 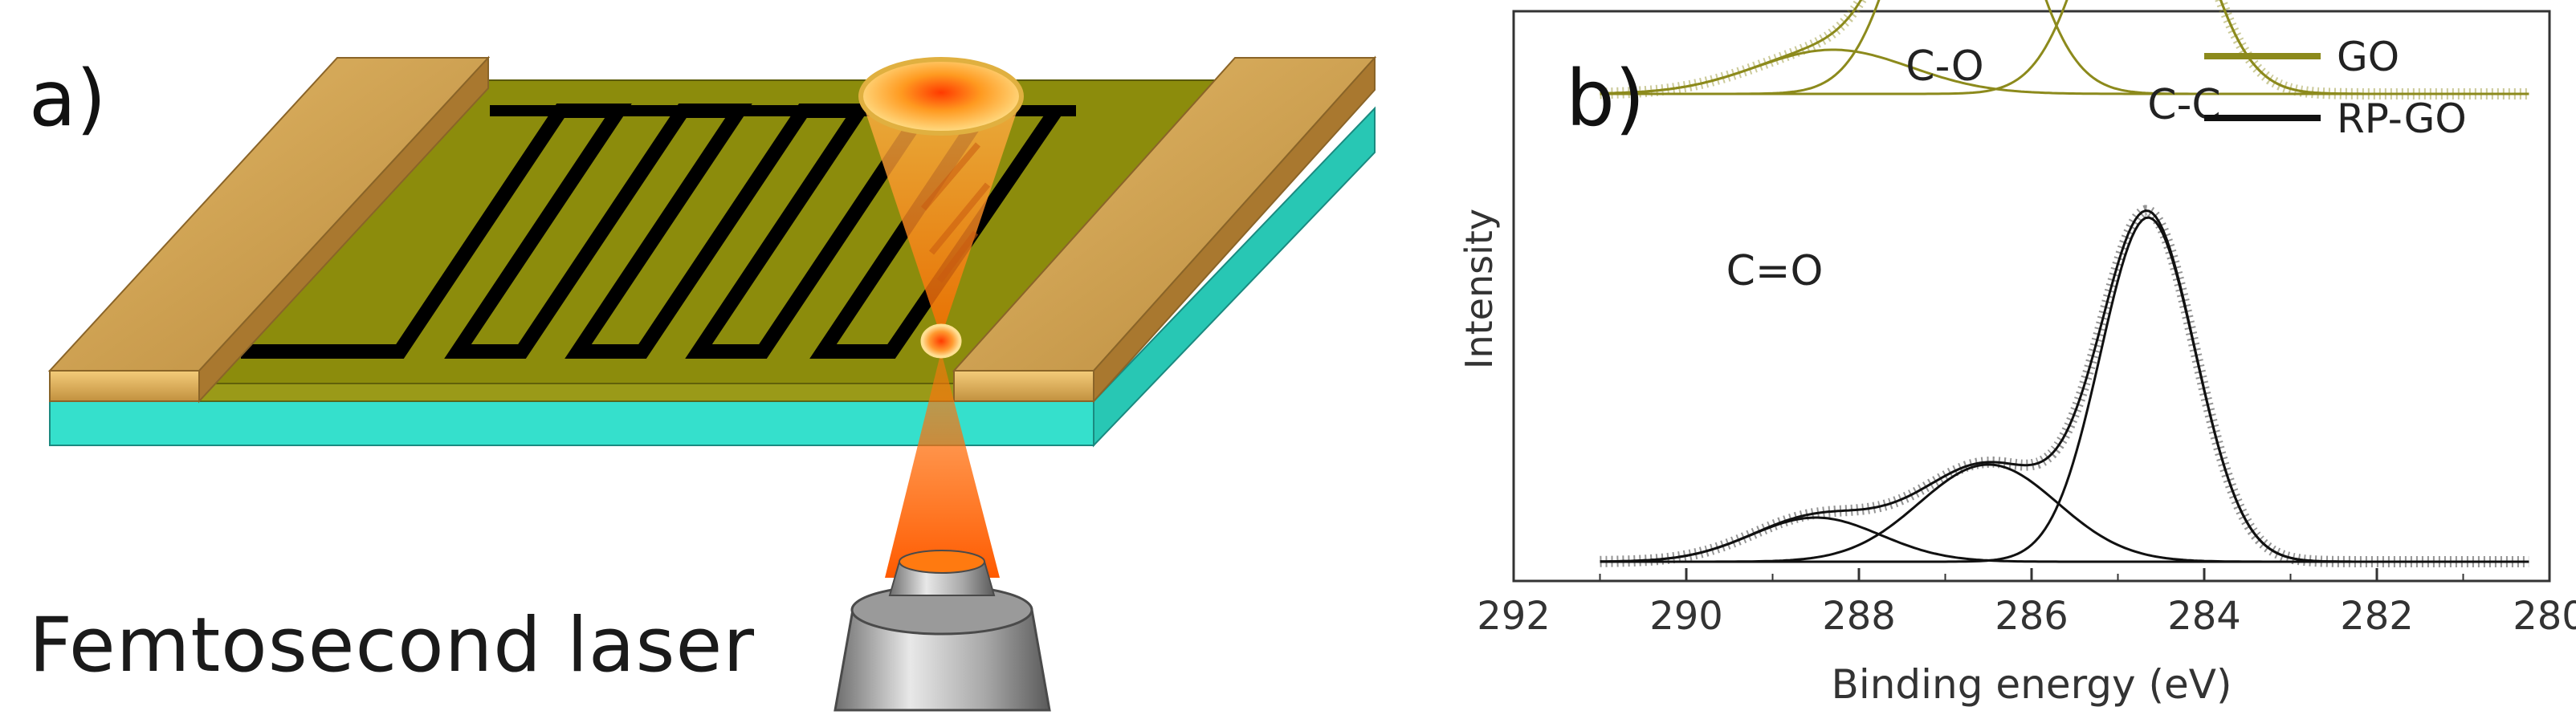 What do you see at coordinates (941, 341) in the screenshot?
I see `focal-spot` at bounding box center [941, 341].